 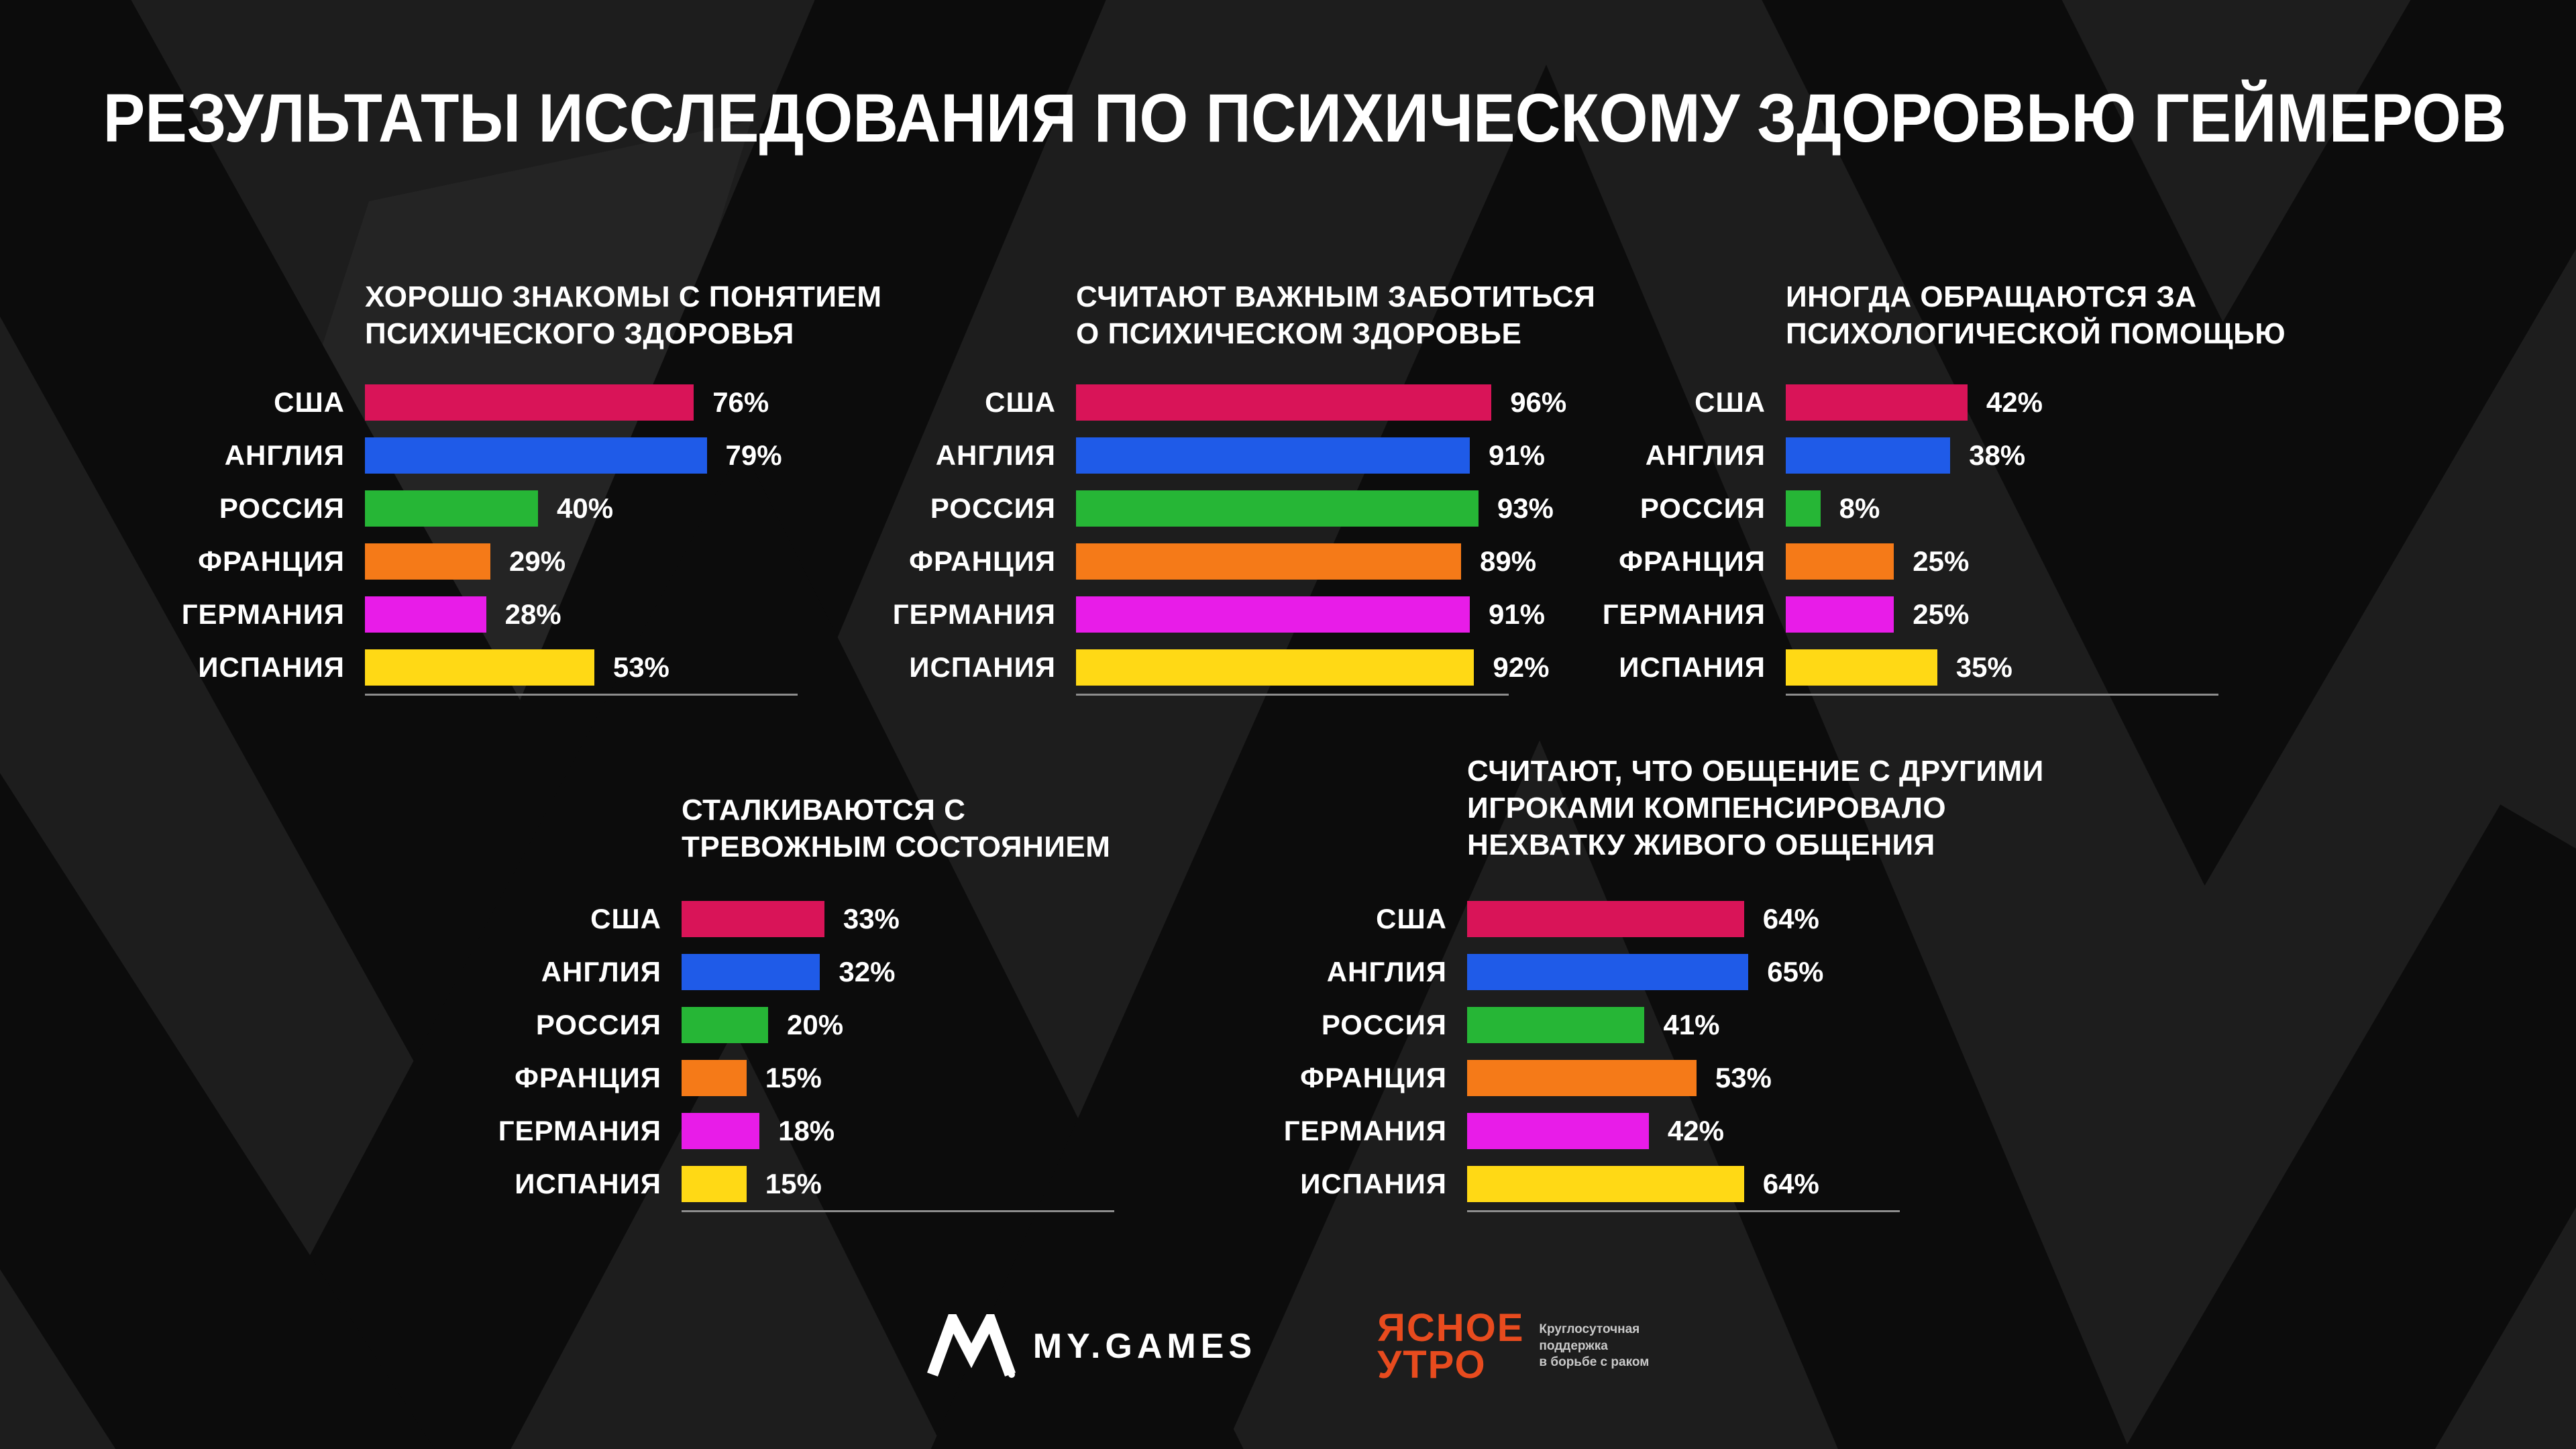 I want to click on chart-row: ГЕРМАНИЯ 18%, so click(x=656, y=1130).